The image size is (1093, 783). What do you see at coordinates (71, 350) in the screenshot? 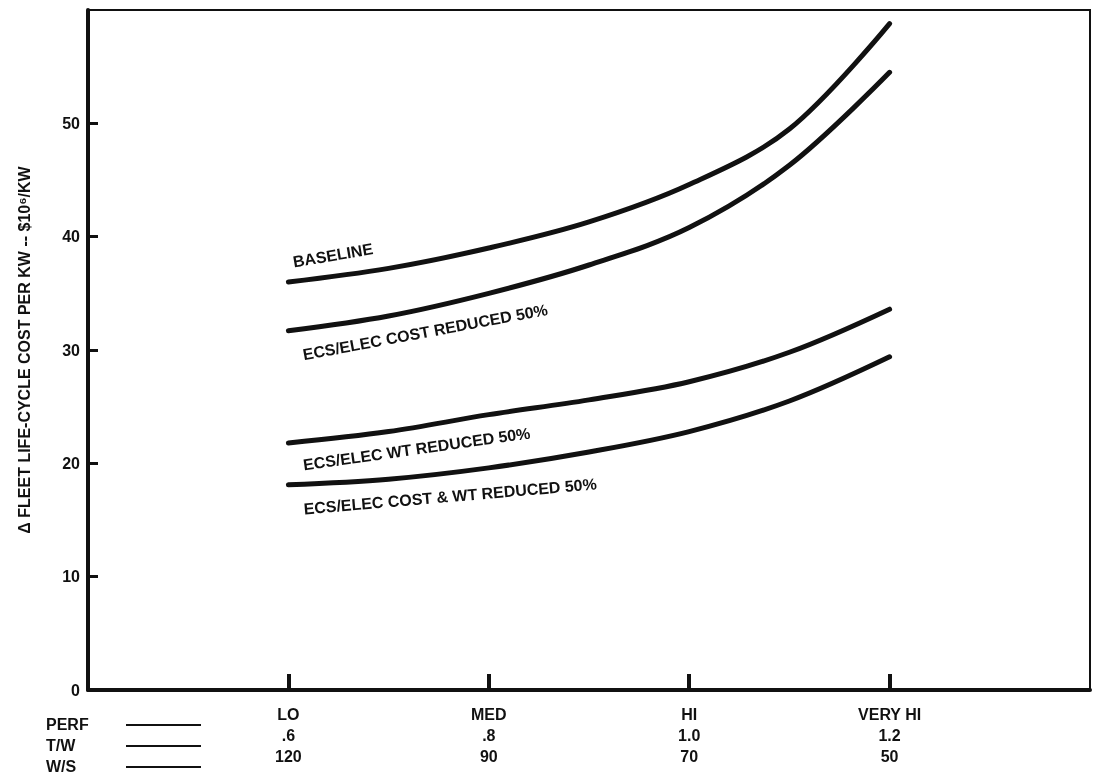
I see `y-tick-label: 30` at bounding box center [71, 350].